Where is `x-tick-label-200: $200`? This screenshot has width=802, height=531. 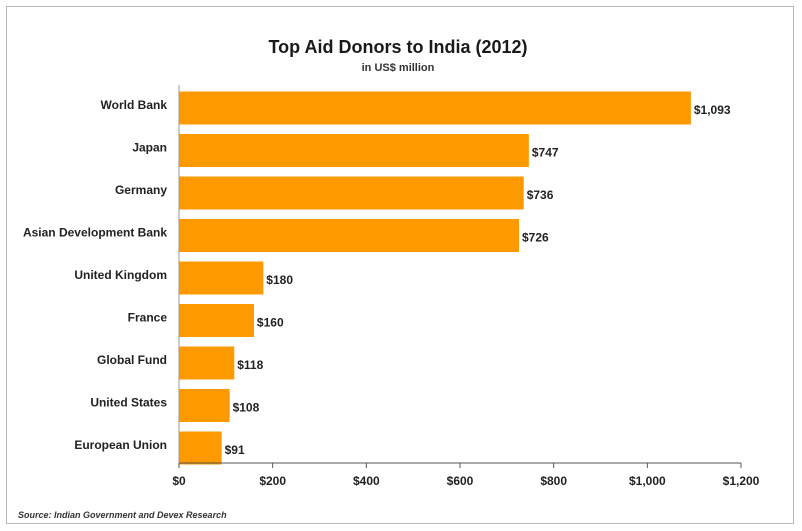
x-tick-label-200: $200 is located at coordinates (272, 481).